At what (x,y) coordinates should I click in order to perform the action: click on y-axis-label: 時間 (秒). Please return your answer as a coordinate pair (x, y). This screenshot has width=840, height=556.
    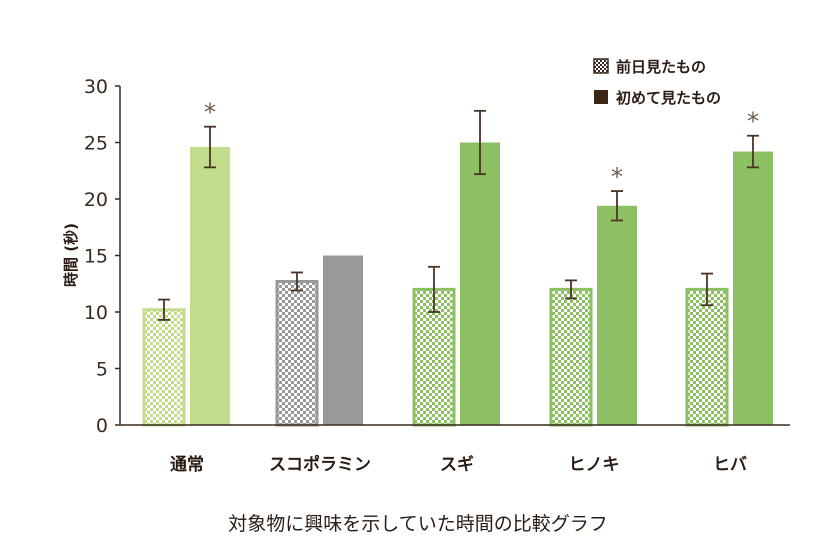
    Looking at the image, I should click on (71, 255).